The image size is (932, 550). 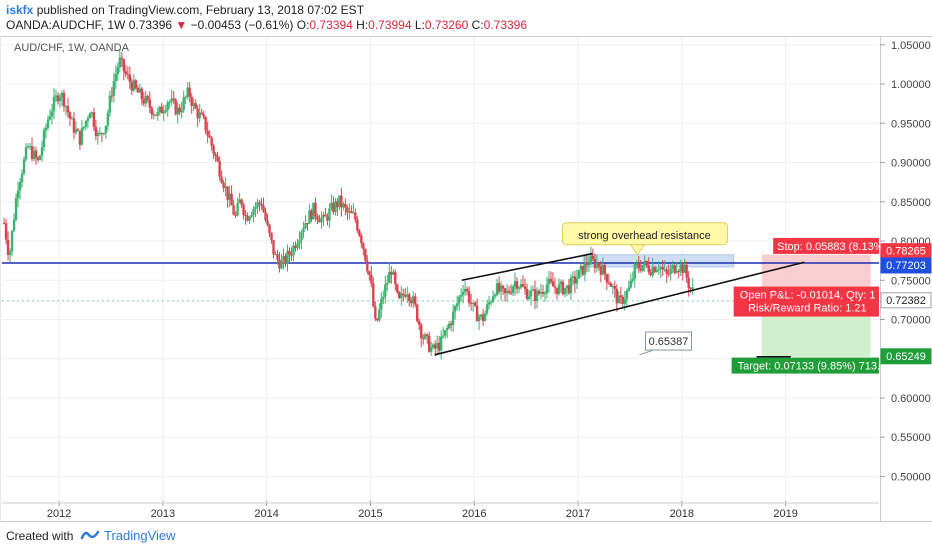 What do you see at coordinates (140, 535) in the screenshot?
I see `tradingview-brand: TradingView` at bounding box center [140, 535].